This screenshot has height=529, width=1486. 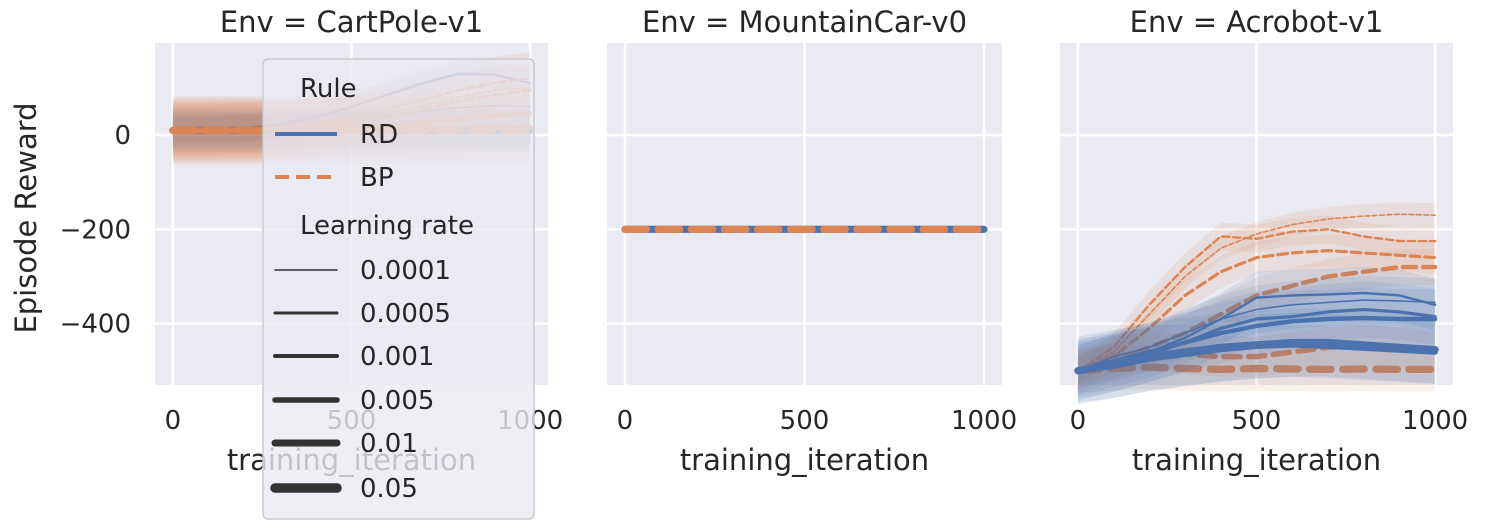 What do you see at coordinates (122, 136) in the screenshot?
I see `y-tick-label: 0` at bounding box center [122, 136].